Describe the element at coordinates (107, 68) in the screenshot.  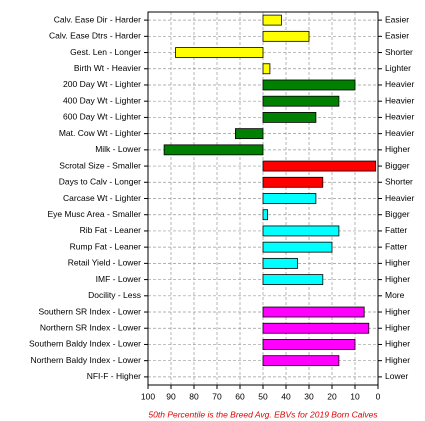
I see `category-label: Birth Wt - Heavier` at that location.